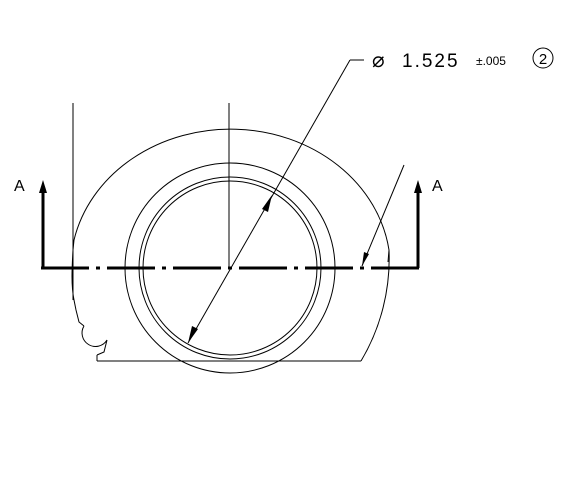 The width and height of the screenshot is (565, 491). I want to click on dimension-arrowhead-lower, so click(193, 334).